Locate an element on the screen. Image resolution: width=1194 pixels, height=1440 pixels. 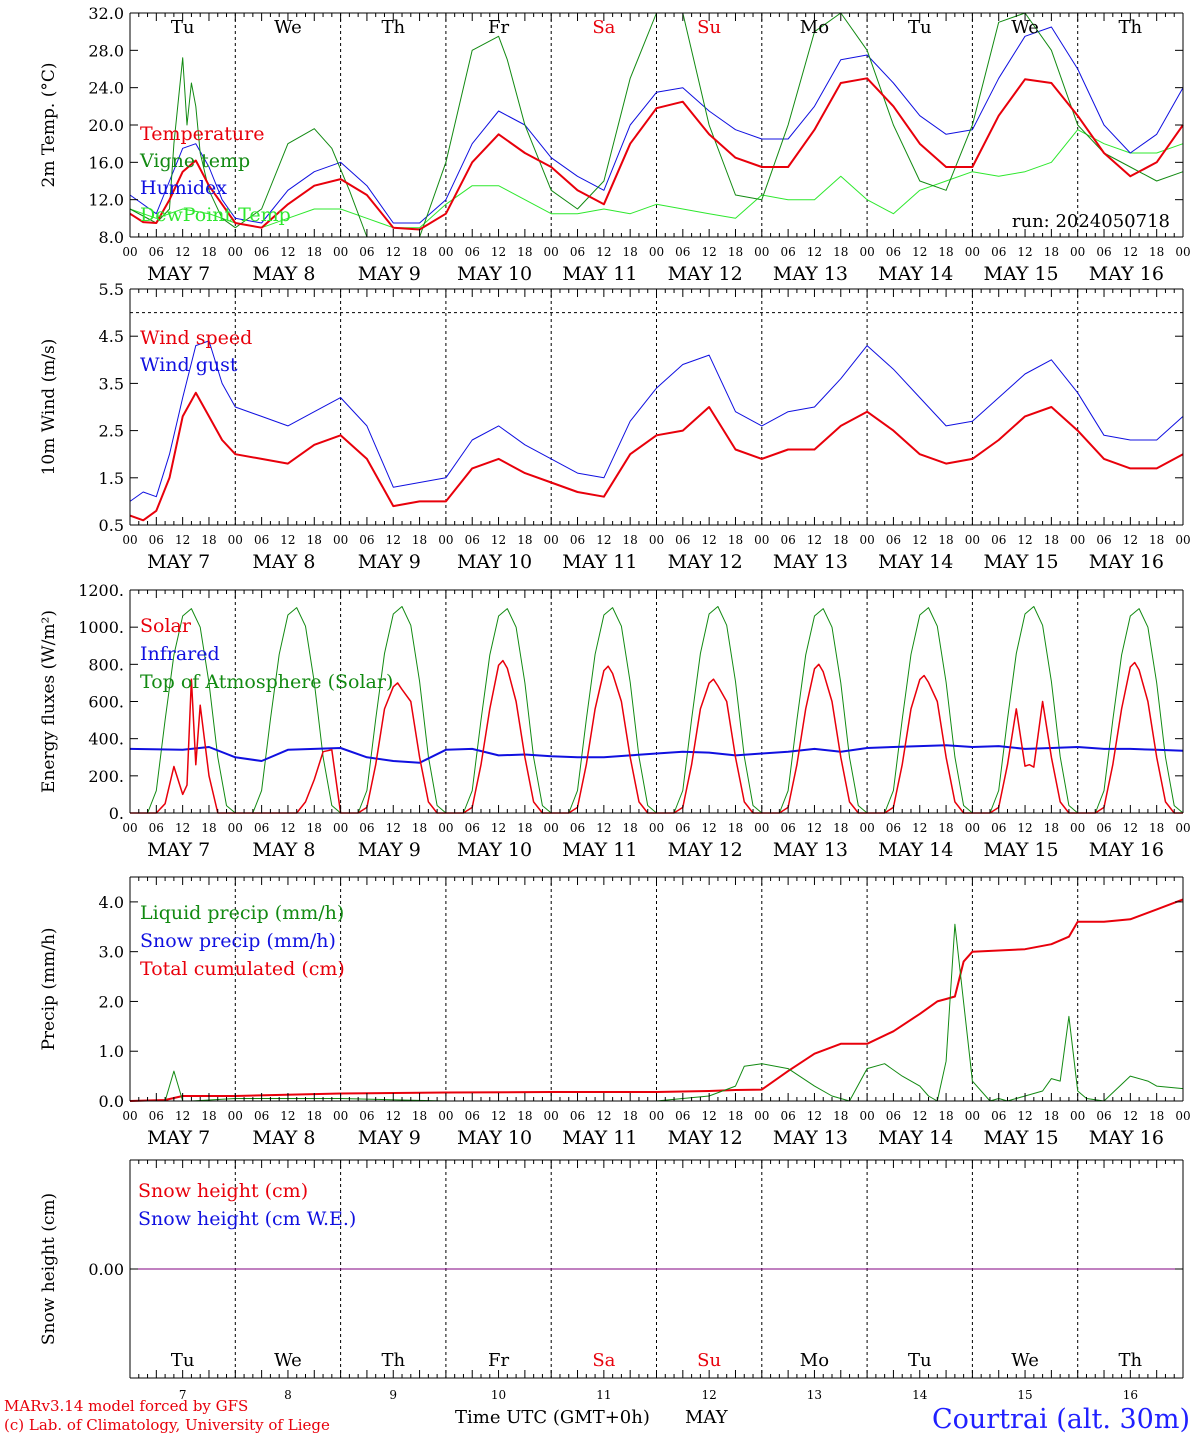
y-tick-label: 0.5 is located at coordinates (111, 525).